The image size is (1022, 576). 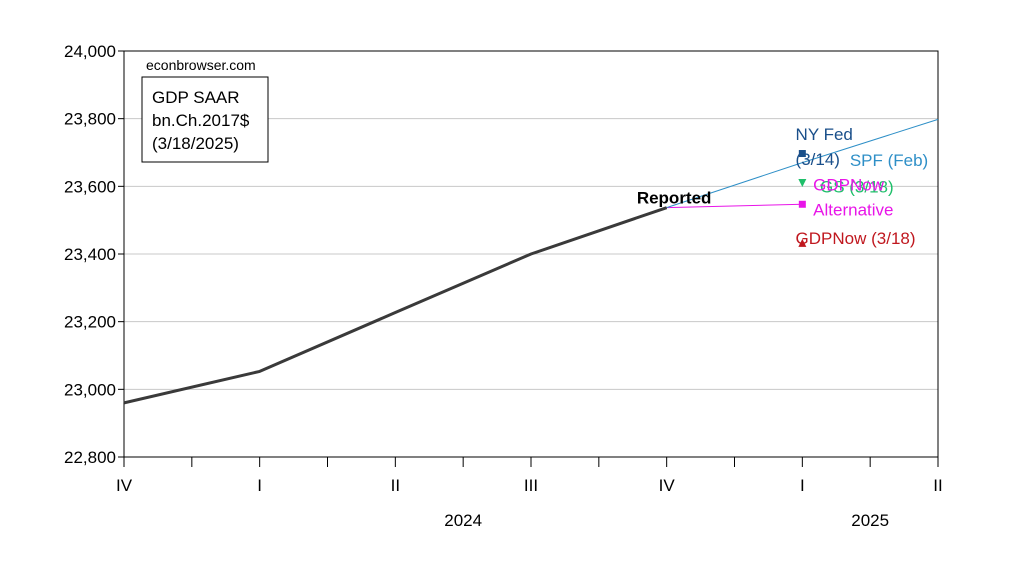 What do you see at coordinates (802, 198) in the screenshot?
I see `forecast-markers` at bounding box center [802, 198].